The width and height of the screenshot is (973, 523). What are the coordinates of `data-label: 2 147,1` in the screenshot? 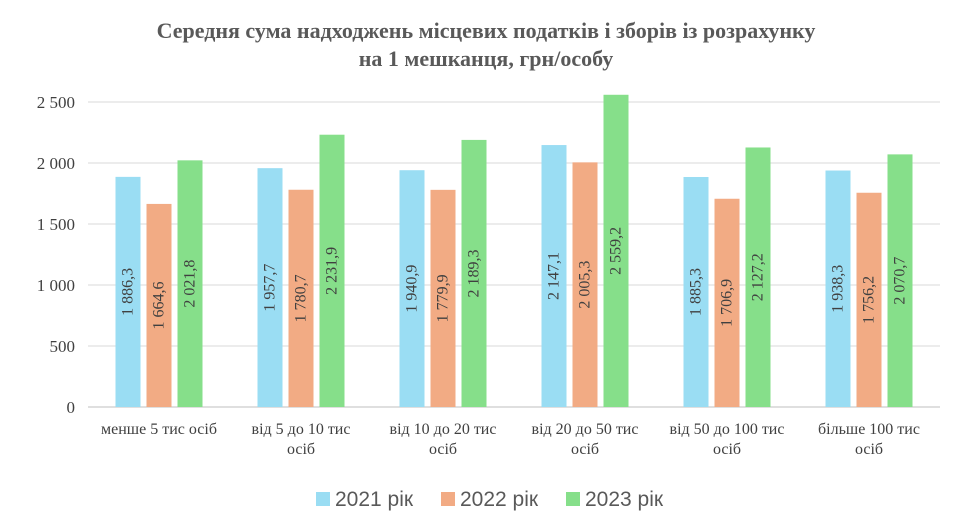 It's located at (554, 276).